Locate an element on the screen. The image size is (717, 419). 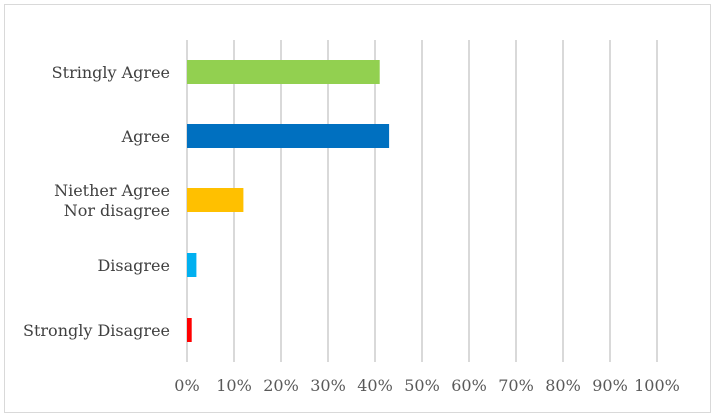
x-tick-label: 50% is located at coordinates (422, 385).